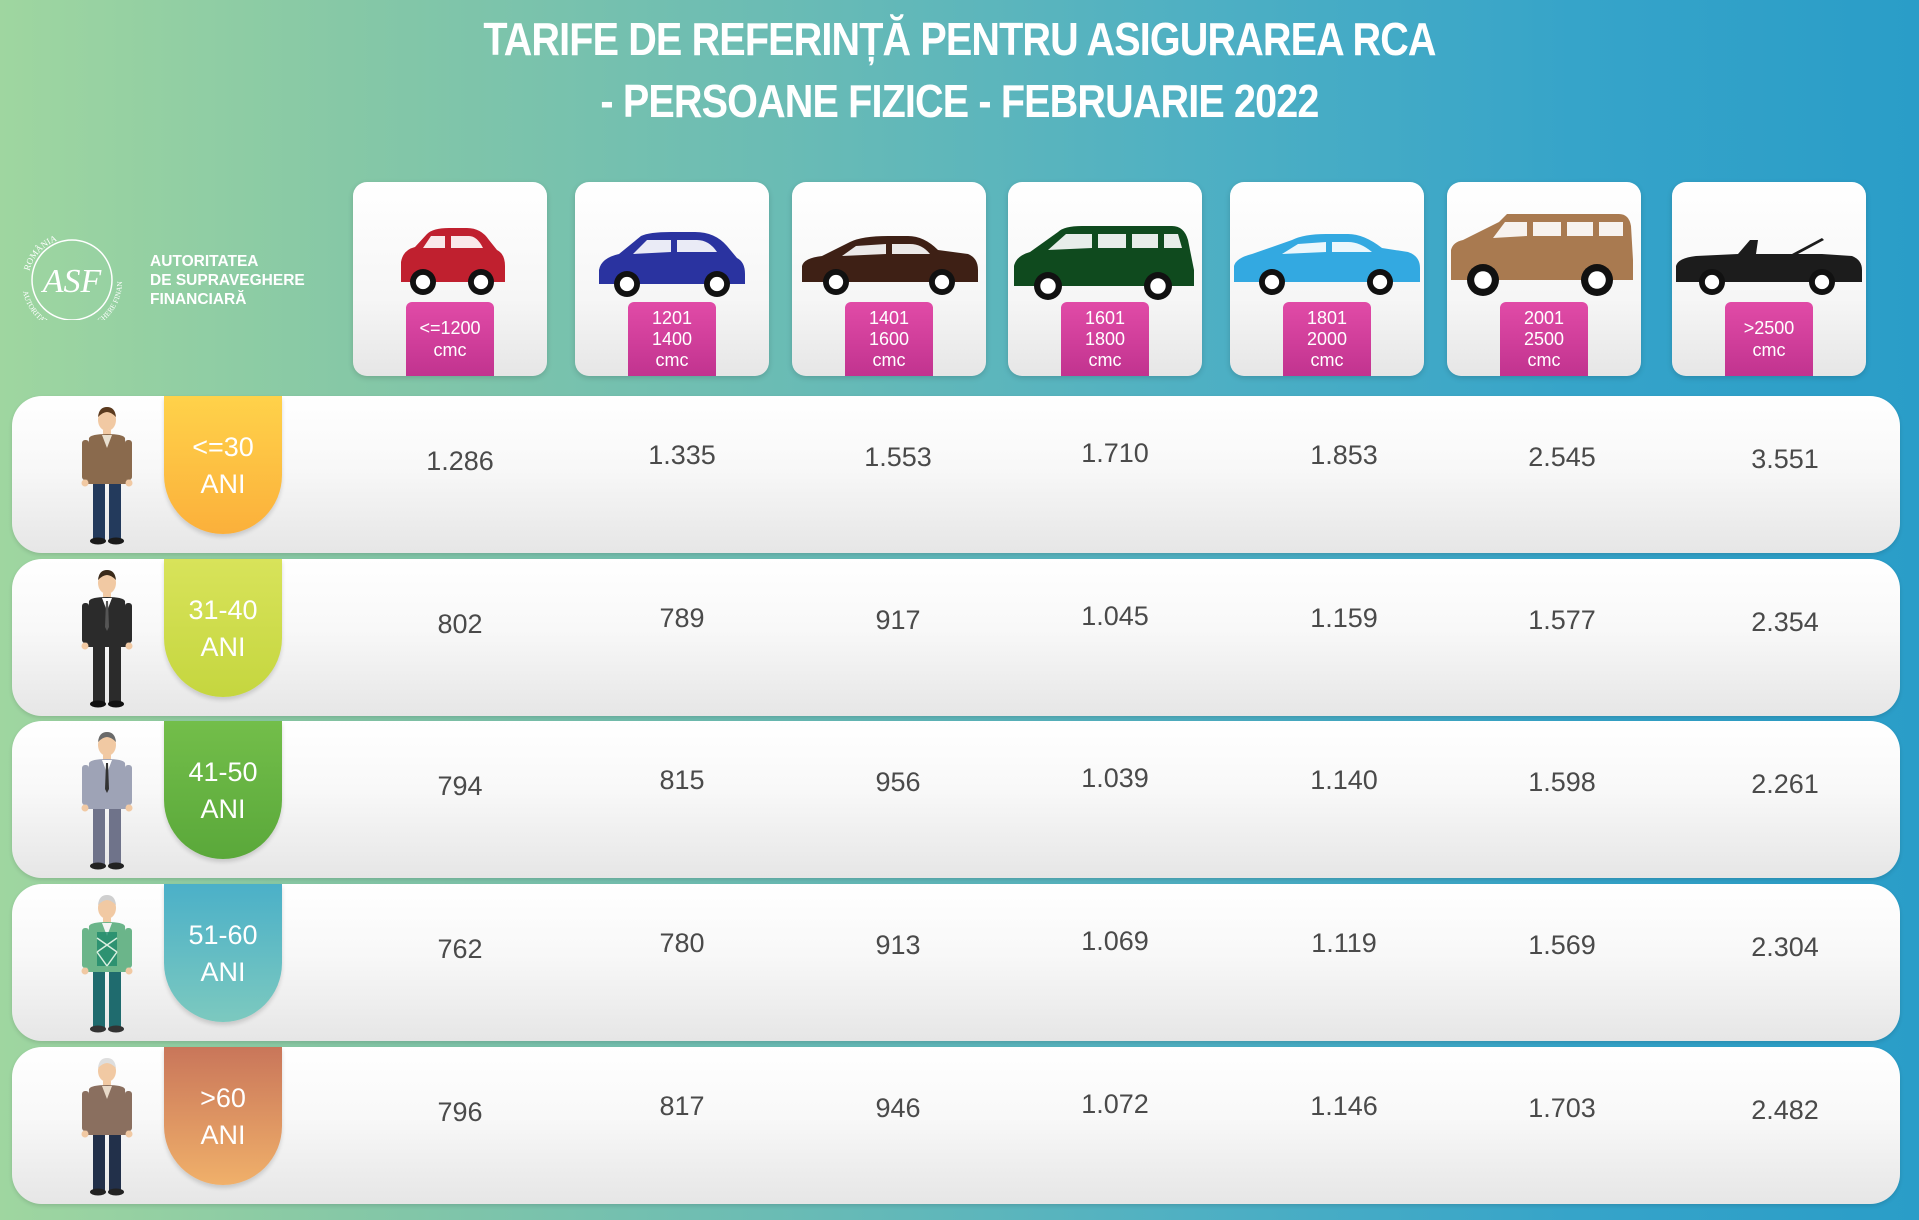  What do you see at coordinates (672, 317) in the screenshot?
I see `engine-capacity-label: 1201` at bounding box center [672, 317].